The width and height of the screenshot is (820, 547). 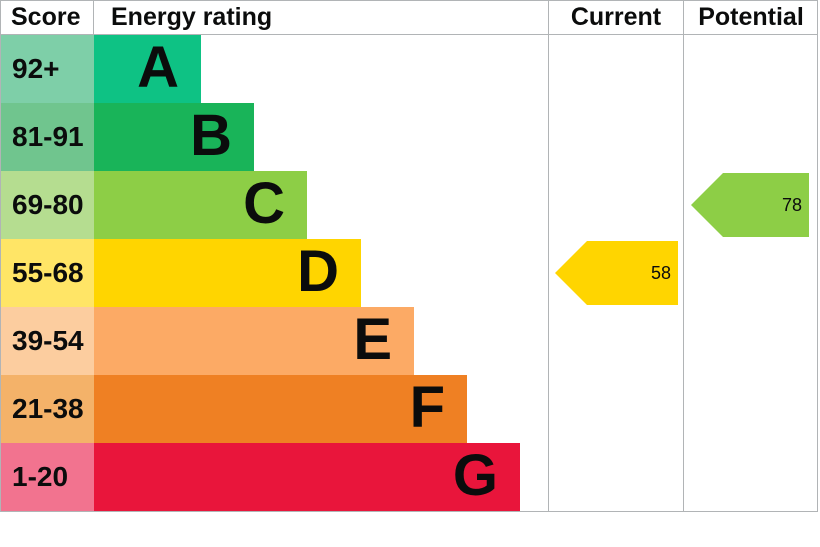 I want to click on band-letter-e: E, so click(x=372, y=339).